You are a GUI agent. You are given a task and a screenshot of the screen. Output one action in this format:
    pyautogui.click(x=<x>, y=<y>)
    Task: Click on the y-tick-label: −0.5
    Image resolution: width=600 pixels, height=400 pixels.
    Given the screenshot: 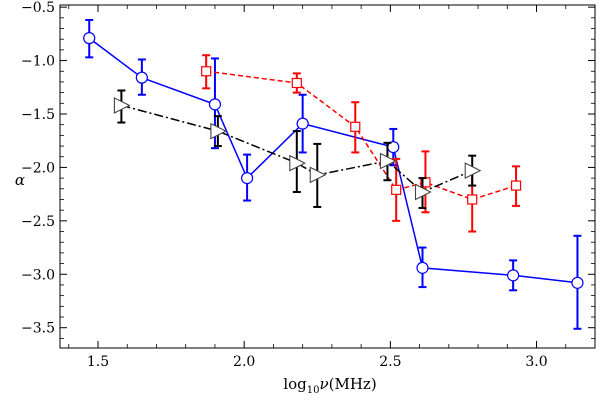 What is the action you would take?
    pyautogui.click(x=38, y=8)
    